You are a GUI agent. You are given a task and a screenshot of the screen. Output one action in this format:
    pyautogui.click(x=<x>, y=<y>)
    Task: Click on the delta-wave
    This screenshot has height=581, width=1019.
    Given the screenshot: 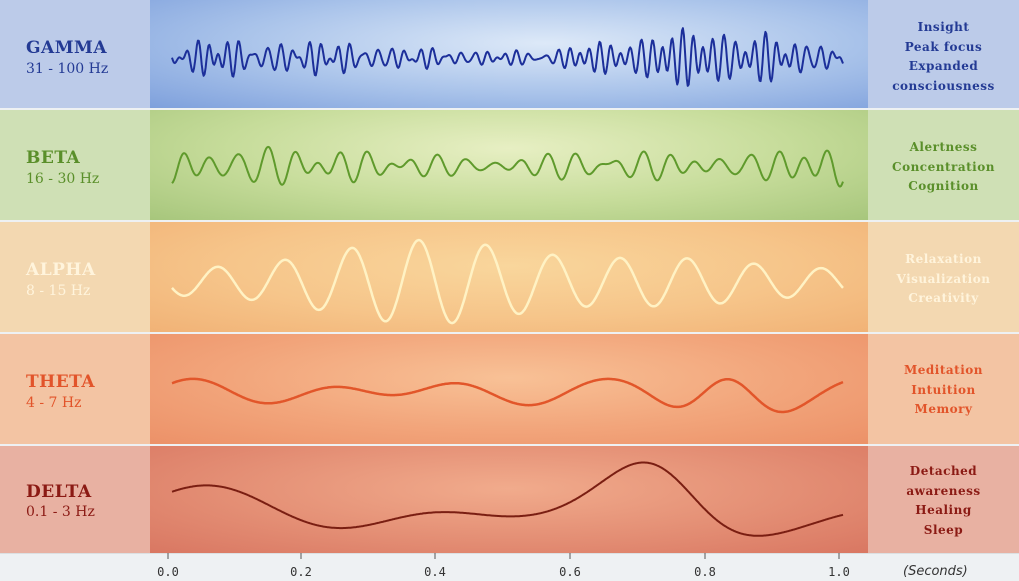 What is the action you would take?
    pyautogui.click(x=507, y=499)
    